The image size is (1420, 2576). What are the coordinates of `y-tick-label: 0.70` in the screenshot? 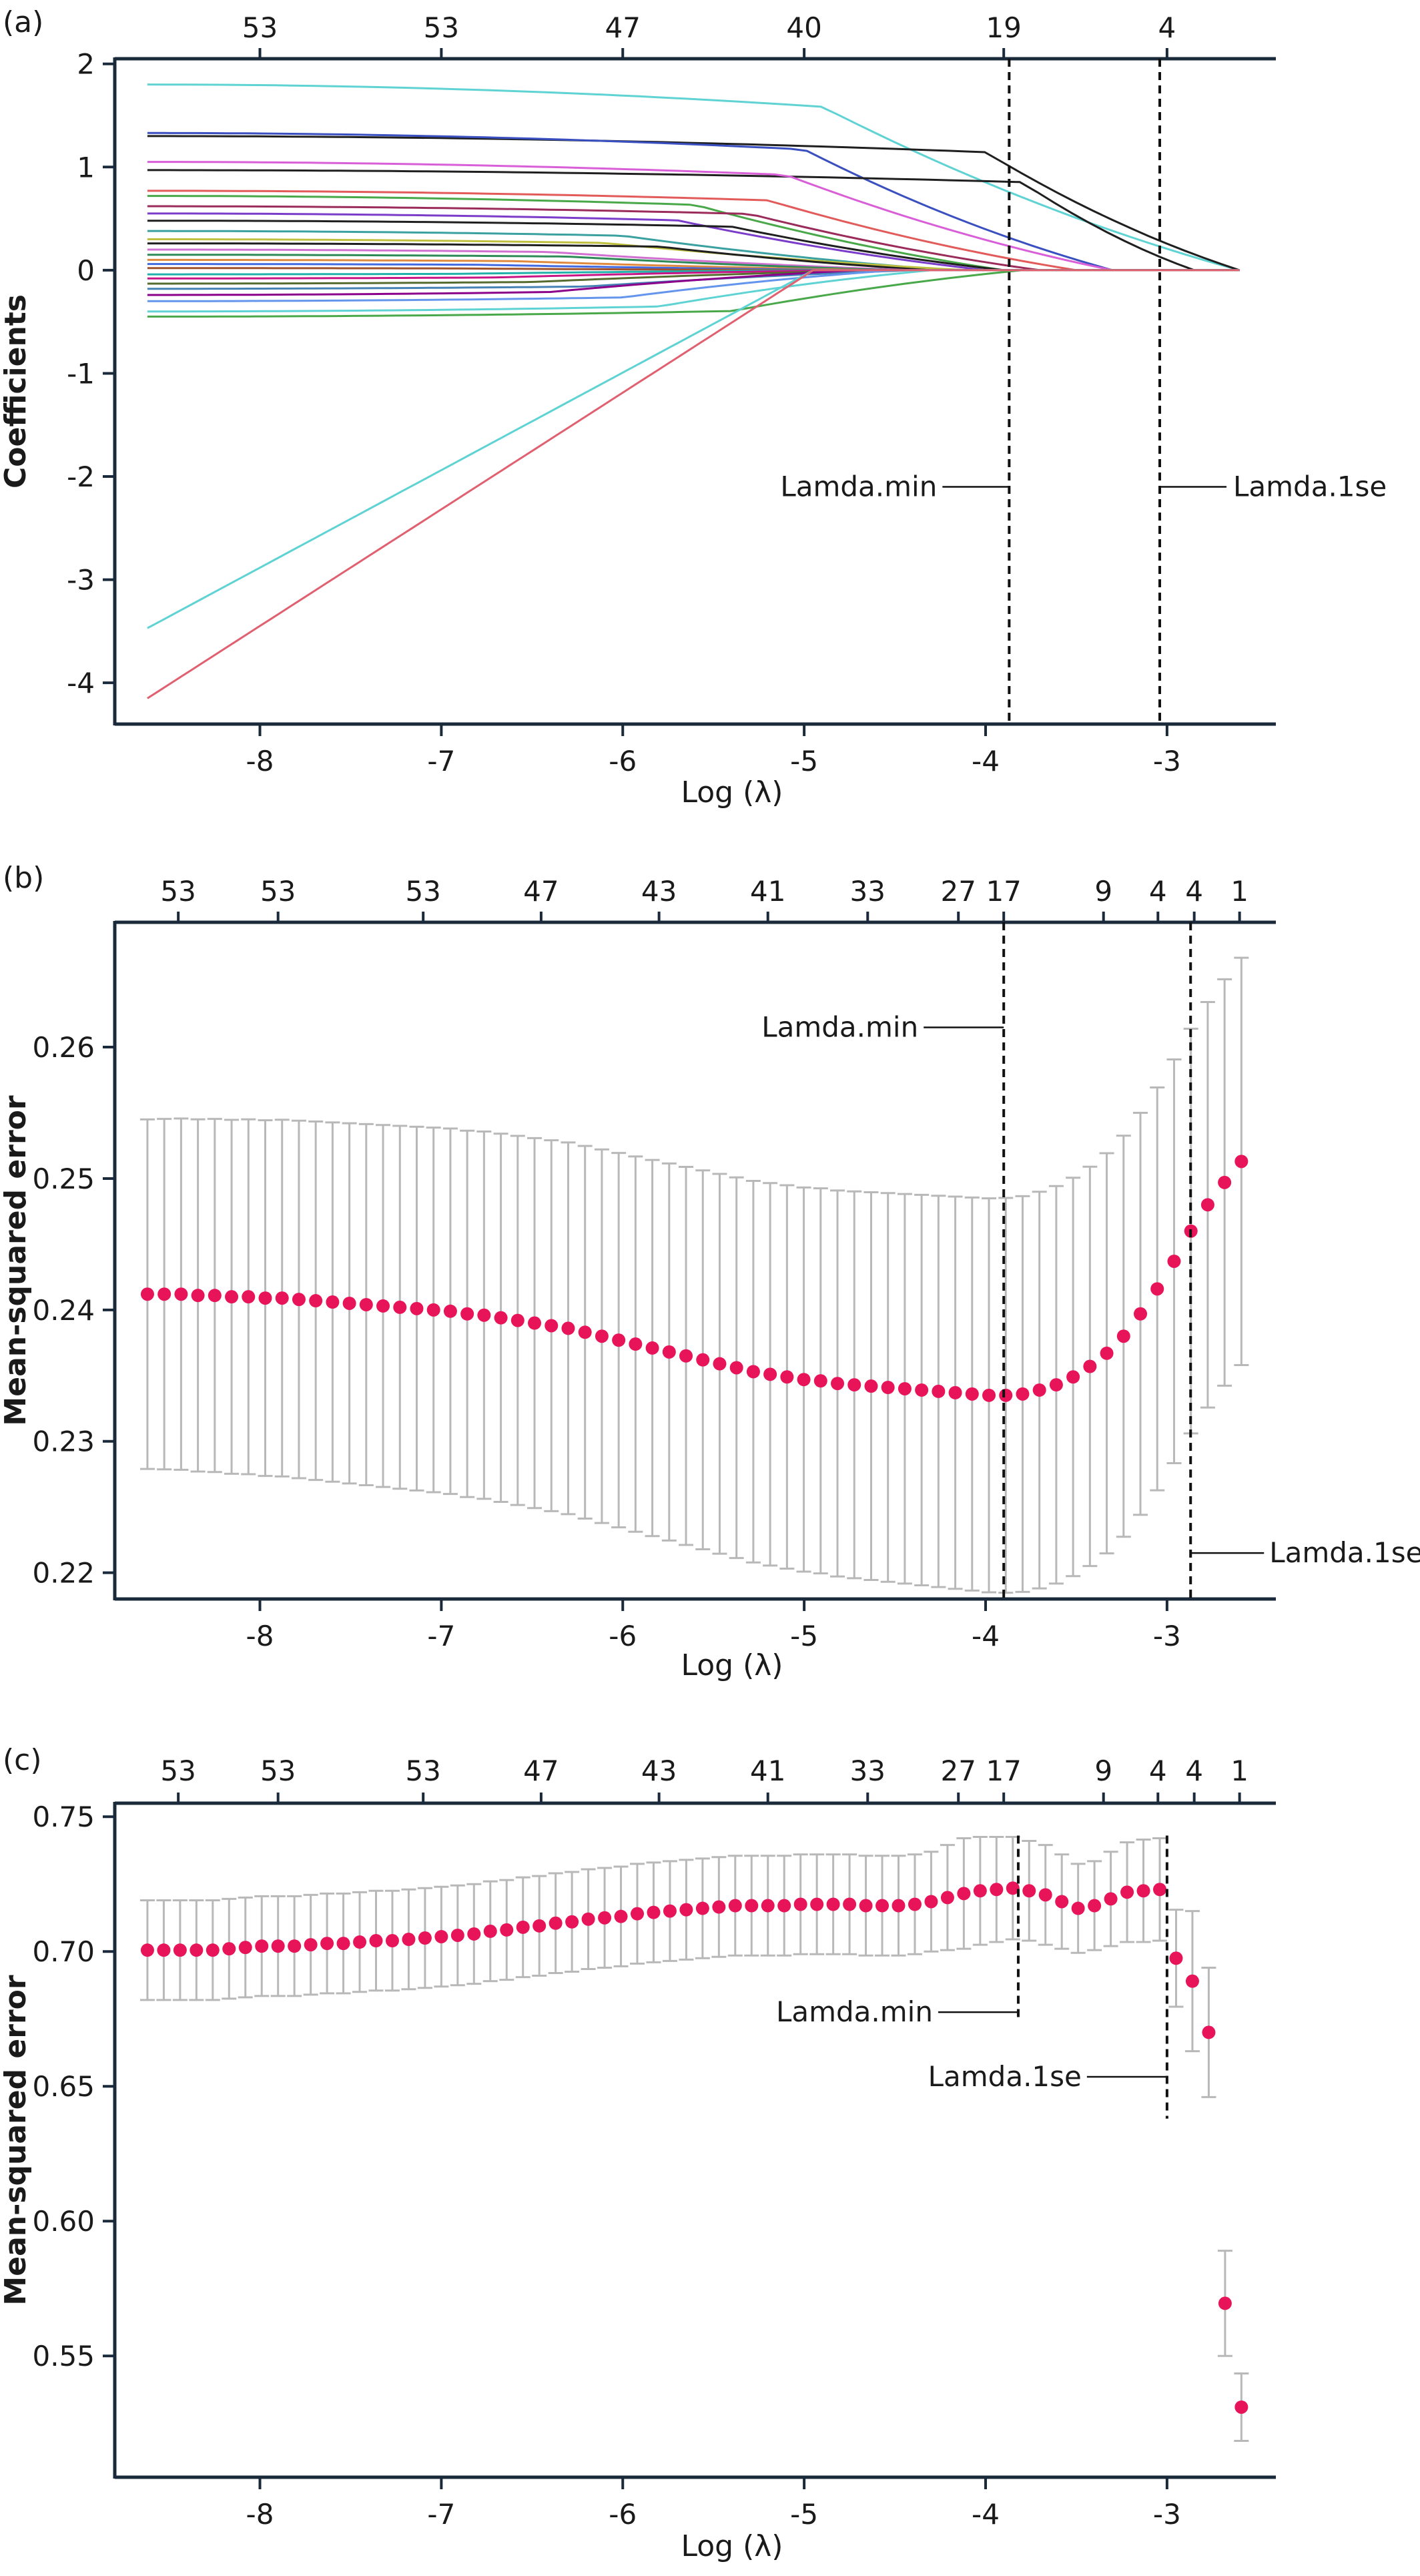 It's located at (63, 1951).